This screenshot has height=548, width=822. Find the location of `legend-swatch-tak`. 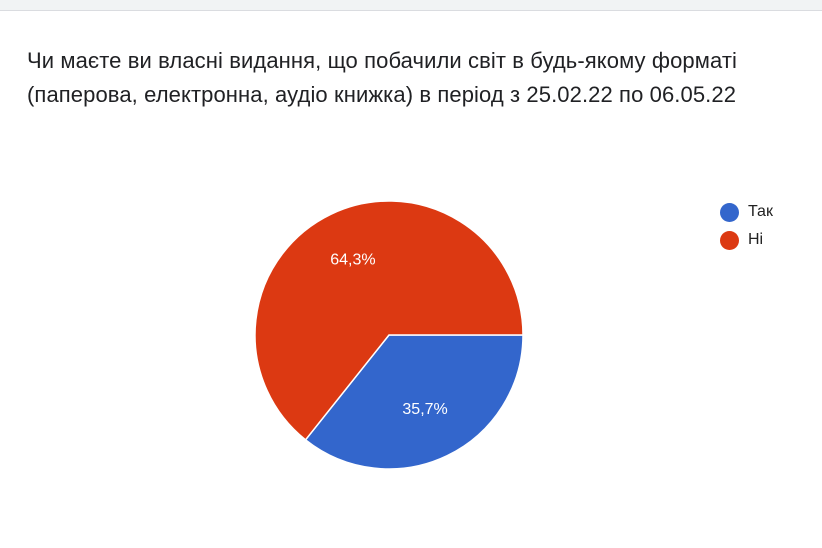

legend-swatch-tak is located at coordinates (729, 212).